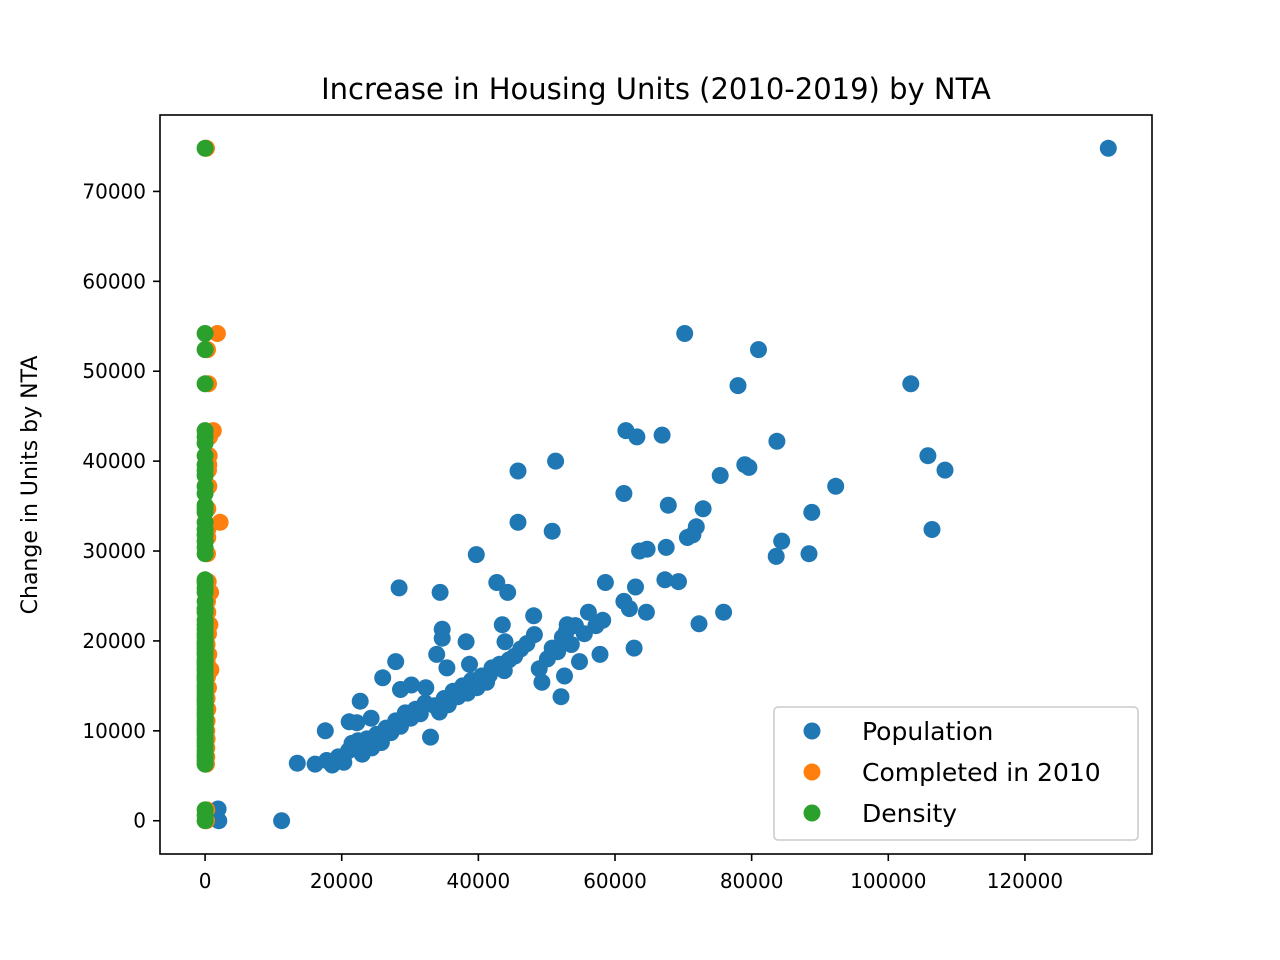 This screenshot has height=960, width=1280. I want to click on x-tick-label: 80000, so click(752, 881).